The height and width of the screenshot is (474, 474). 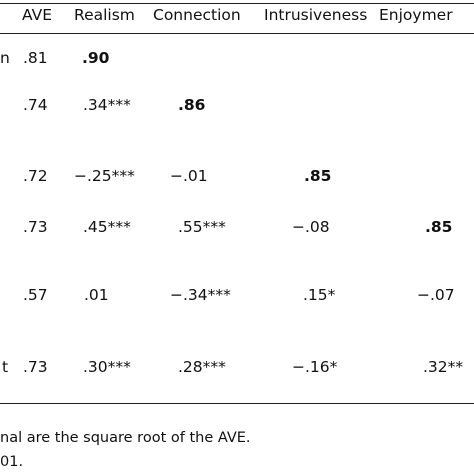 What do you see at coordinates (200, 295) in the screenshot?
I see `cell-connection: −.34***` at bounding box center [200, 295].